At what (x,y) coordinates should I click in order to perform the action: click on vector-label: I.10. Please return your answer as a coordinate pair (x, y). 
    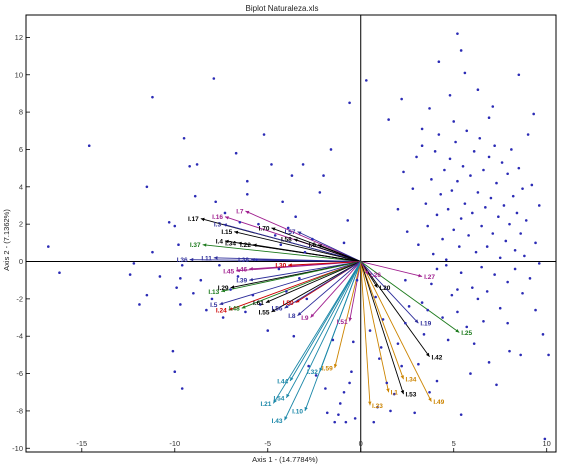
    Looking at the image, I should click on (297, 411).